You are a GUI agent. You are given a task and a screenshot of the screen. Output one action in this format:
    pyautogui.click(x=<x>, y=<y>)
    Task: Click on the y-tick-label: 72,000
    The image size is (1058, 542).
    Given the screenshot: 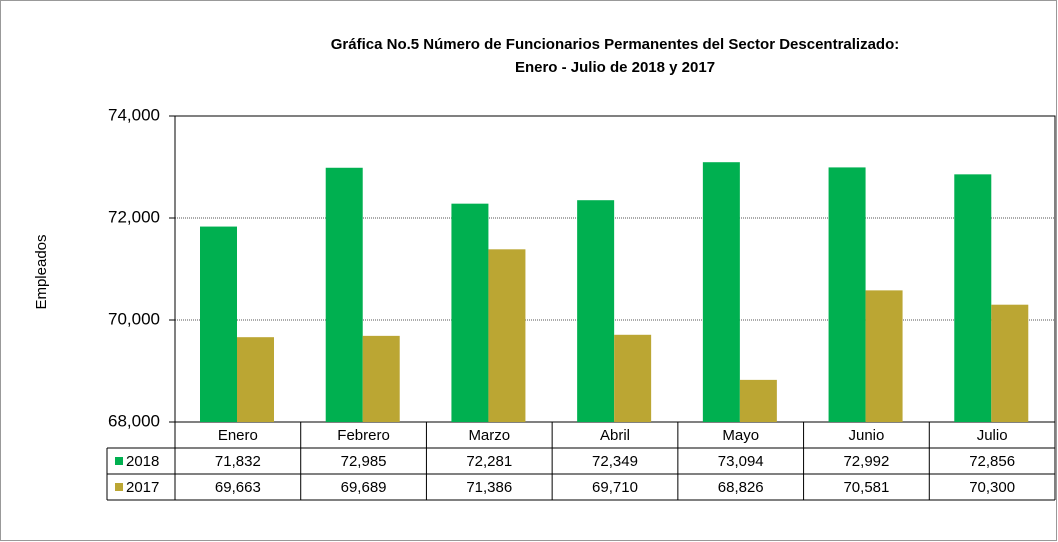 What is the action you would take?
    pyautogui.click(x=134, y=216)
    